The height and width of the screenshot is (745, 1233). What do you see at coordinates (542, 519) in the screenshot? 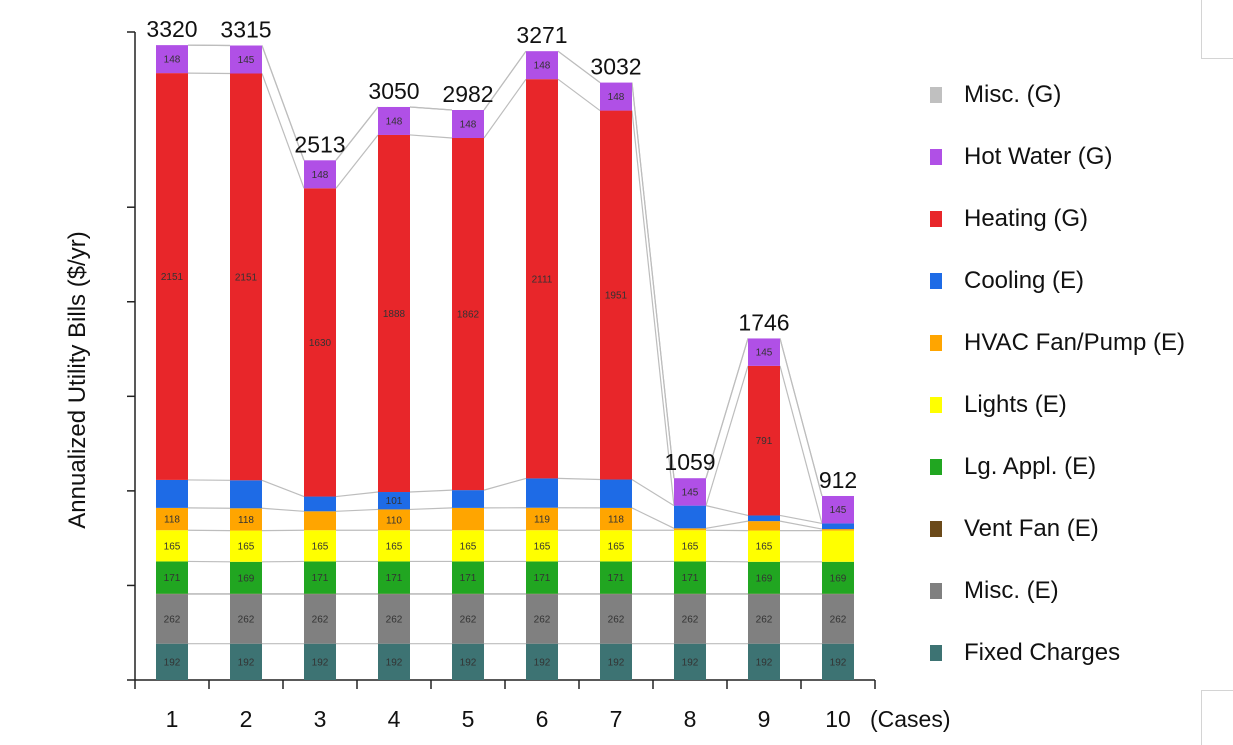
I see `segment-value-label: 119` at bounding box center [542, 519].